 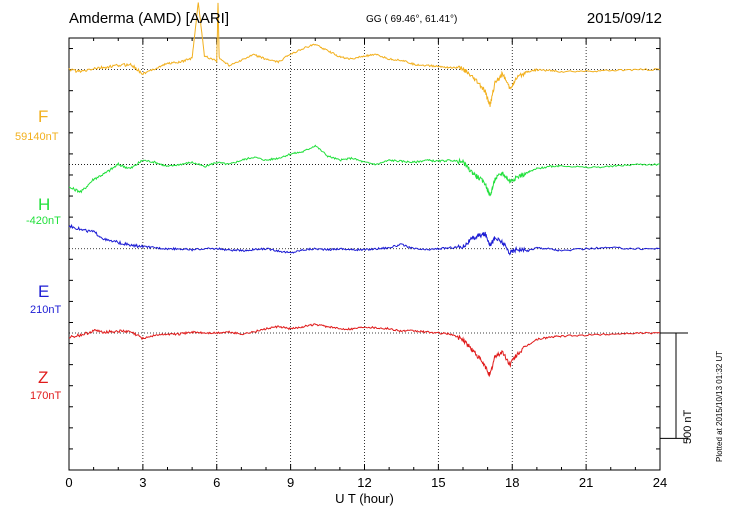 I want to click on trace-e, so click(x=364, y=239).